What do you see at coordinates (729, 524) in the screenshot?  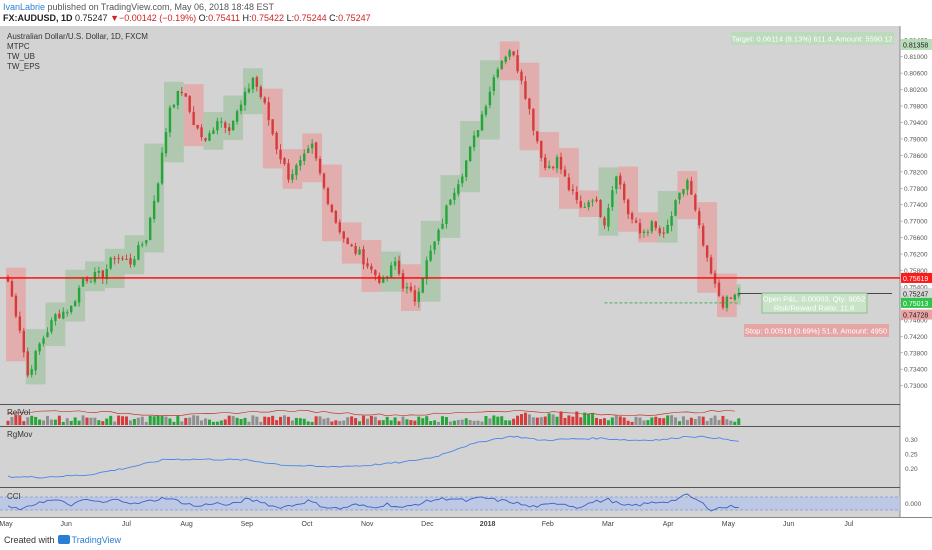 I see `time-tick-label: May` at bounding box center [729, 524].